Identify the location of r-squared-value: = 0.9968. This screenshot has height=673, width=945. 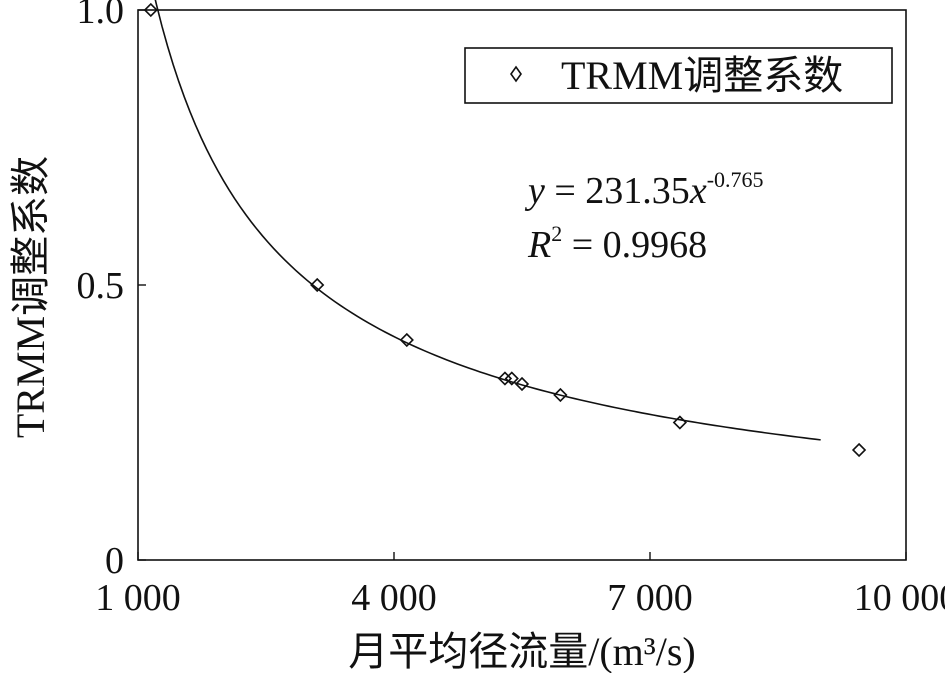
(634, 245).